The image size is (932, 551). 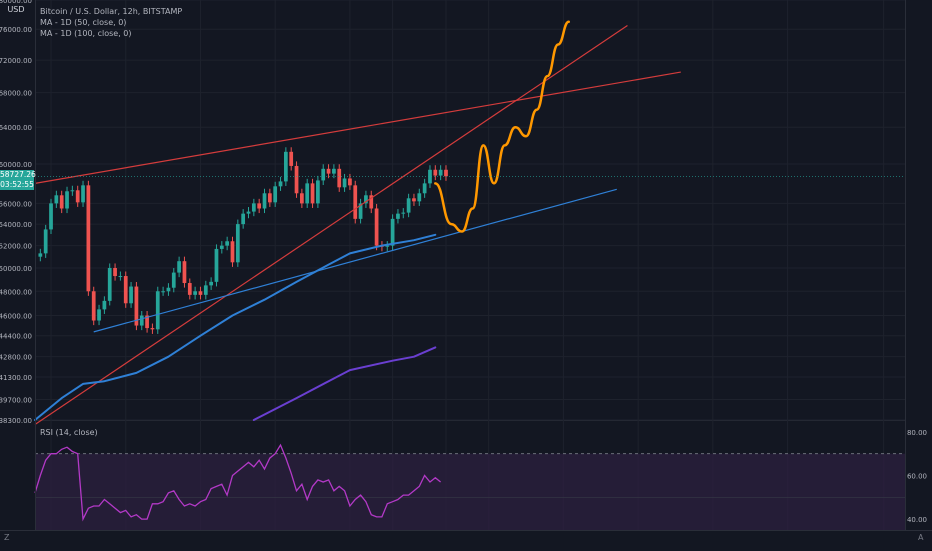 What do you see at coordinates (16, 30) in the screenshot?
I see `price-tick-label: 76000.00` at bounding box center [16, 30].